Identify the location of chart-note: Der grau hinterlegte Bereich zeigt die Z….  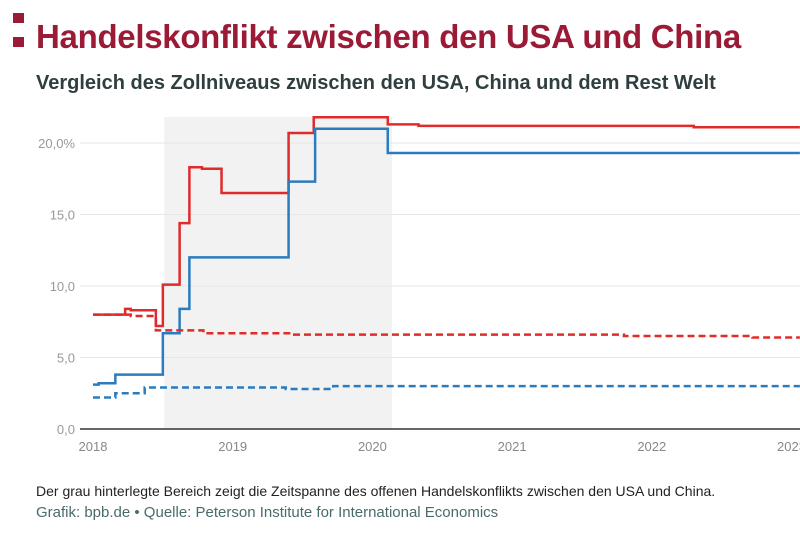
(376, 491).